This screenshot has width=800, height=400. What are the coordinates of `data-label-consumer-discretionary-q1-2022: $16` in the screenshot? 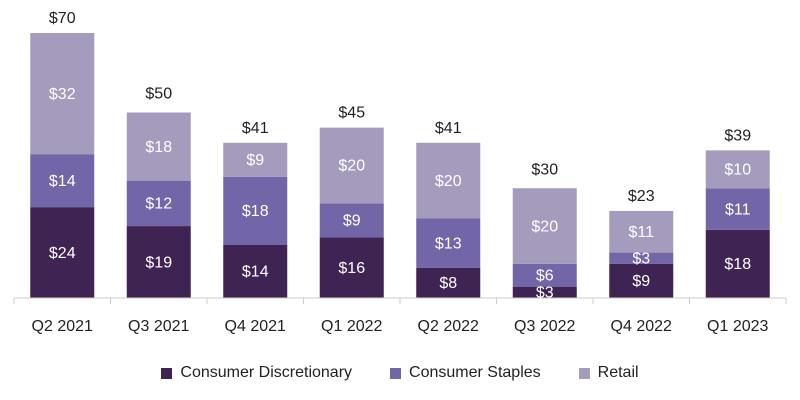 It's located at (351, 268).